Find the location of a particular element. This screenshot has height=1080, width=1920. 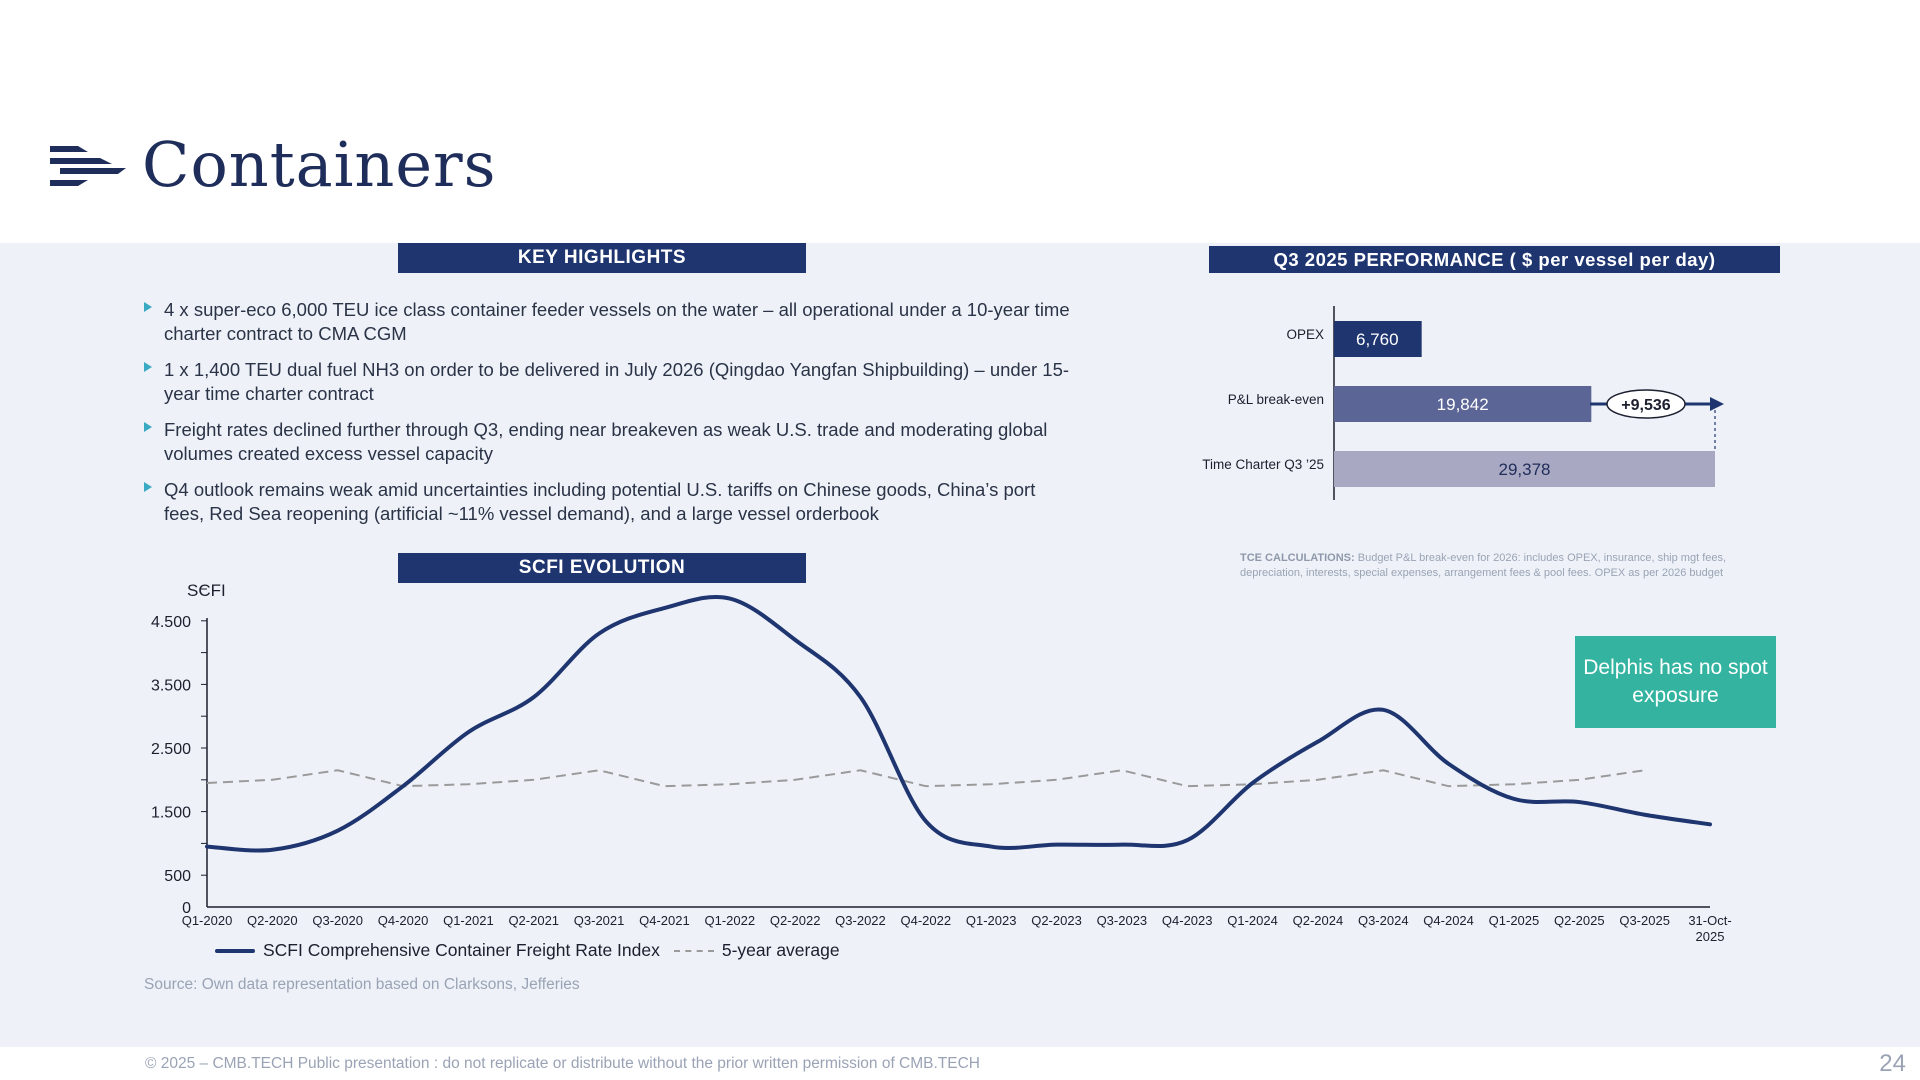

tce-note-label: TCE CALCULATIONS: is located at coordinates (1297, 558).